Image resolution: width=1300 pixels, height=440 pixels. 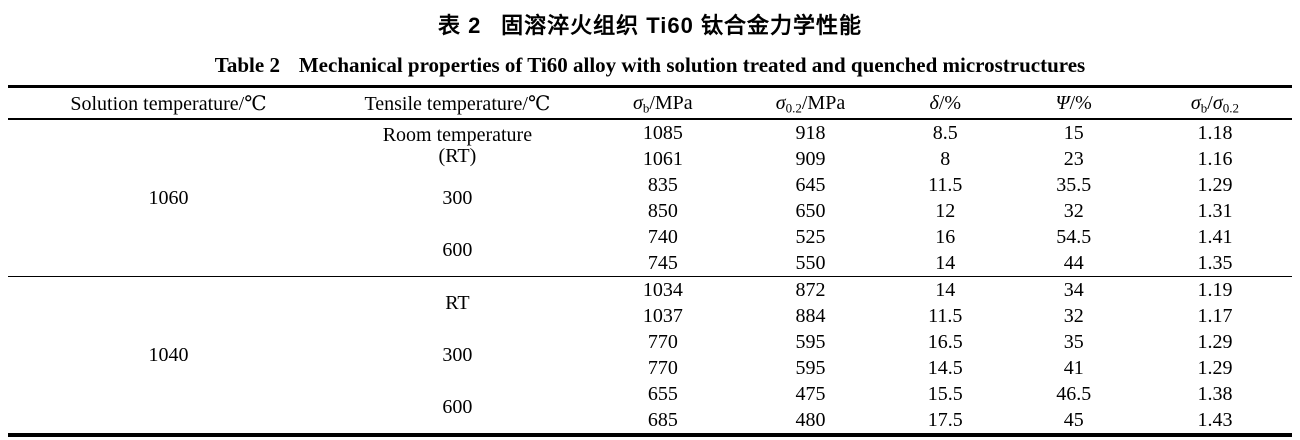 What do you see at coordinates (945, 132) in the screenshot?
I see `value-cell: 8.5` at bounding box center [945, 132].